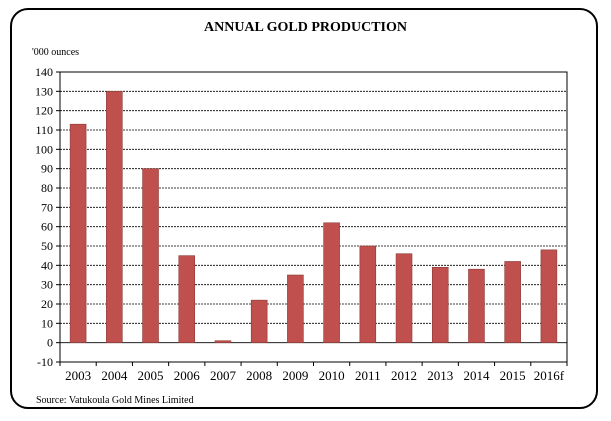 This screenshot has height=421, width=611. I want to click on x-tick-label: 2013, so click(440, 375).